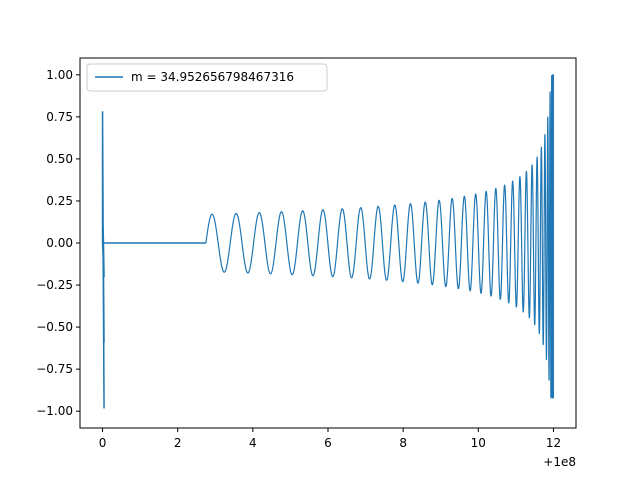 This screenshot has width=640, height=480. What do you see at coordinates (328, 443) in the screenshot?
I see `x-tick-label: 6` at bounding box center [328, 443].